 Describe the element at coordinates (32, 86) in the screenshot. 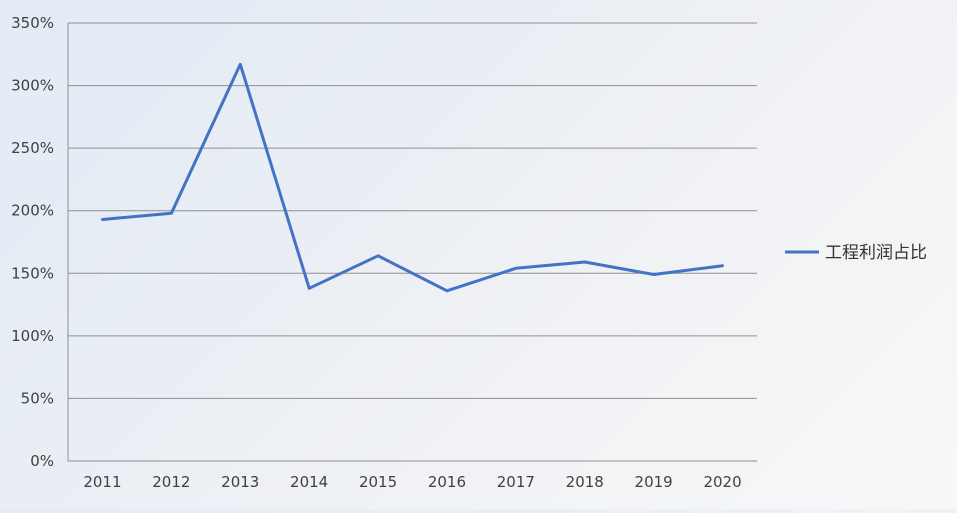

I see `y-tick-label: 300%` at that location.